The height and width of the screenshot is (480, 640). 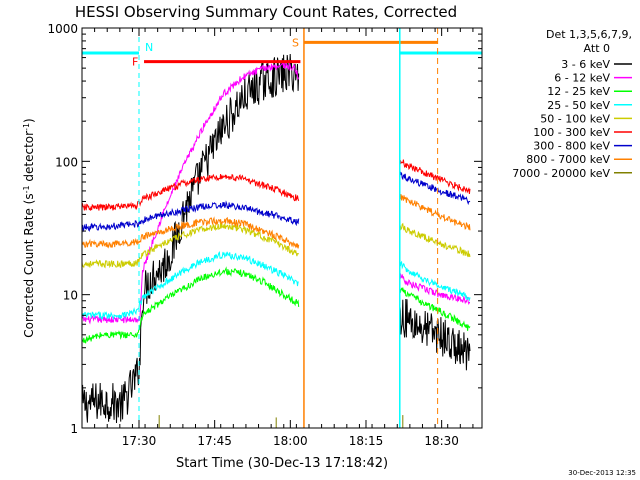 I want to click on legend-entry-label: 6 - 12 keV, so click(x=582, y=78).